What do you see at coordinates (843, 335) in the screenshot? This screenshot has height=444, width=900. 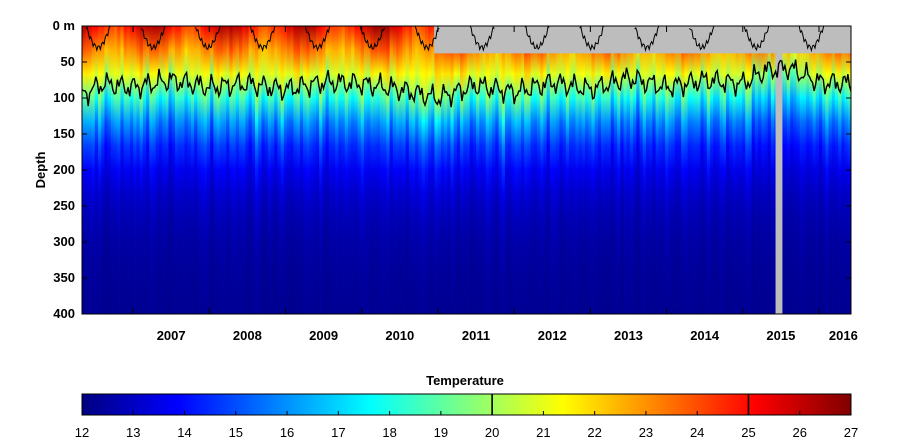 I see `x-tick-label: 2016` at bounding box center [843, 335].